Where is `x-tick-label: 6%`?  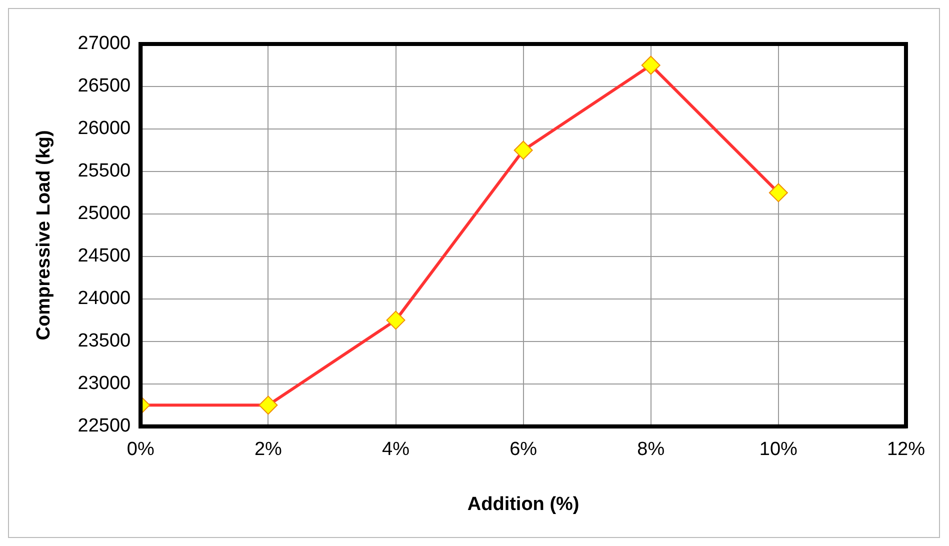 x-tick-label: 6% is located at coordinates (524, 449).